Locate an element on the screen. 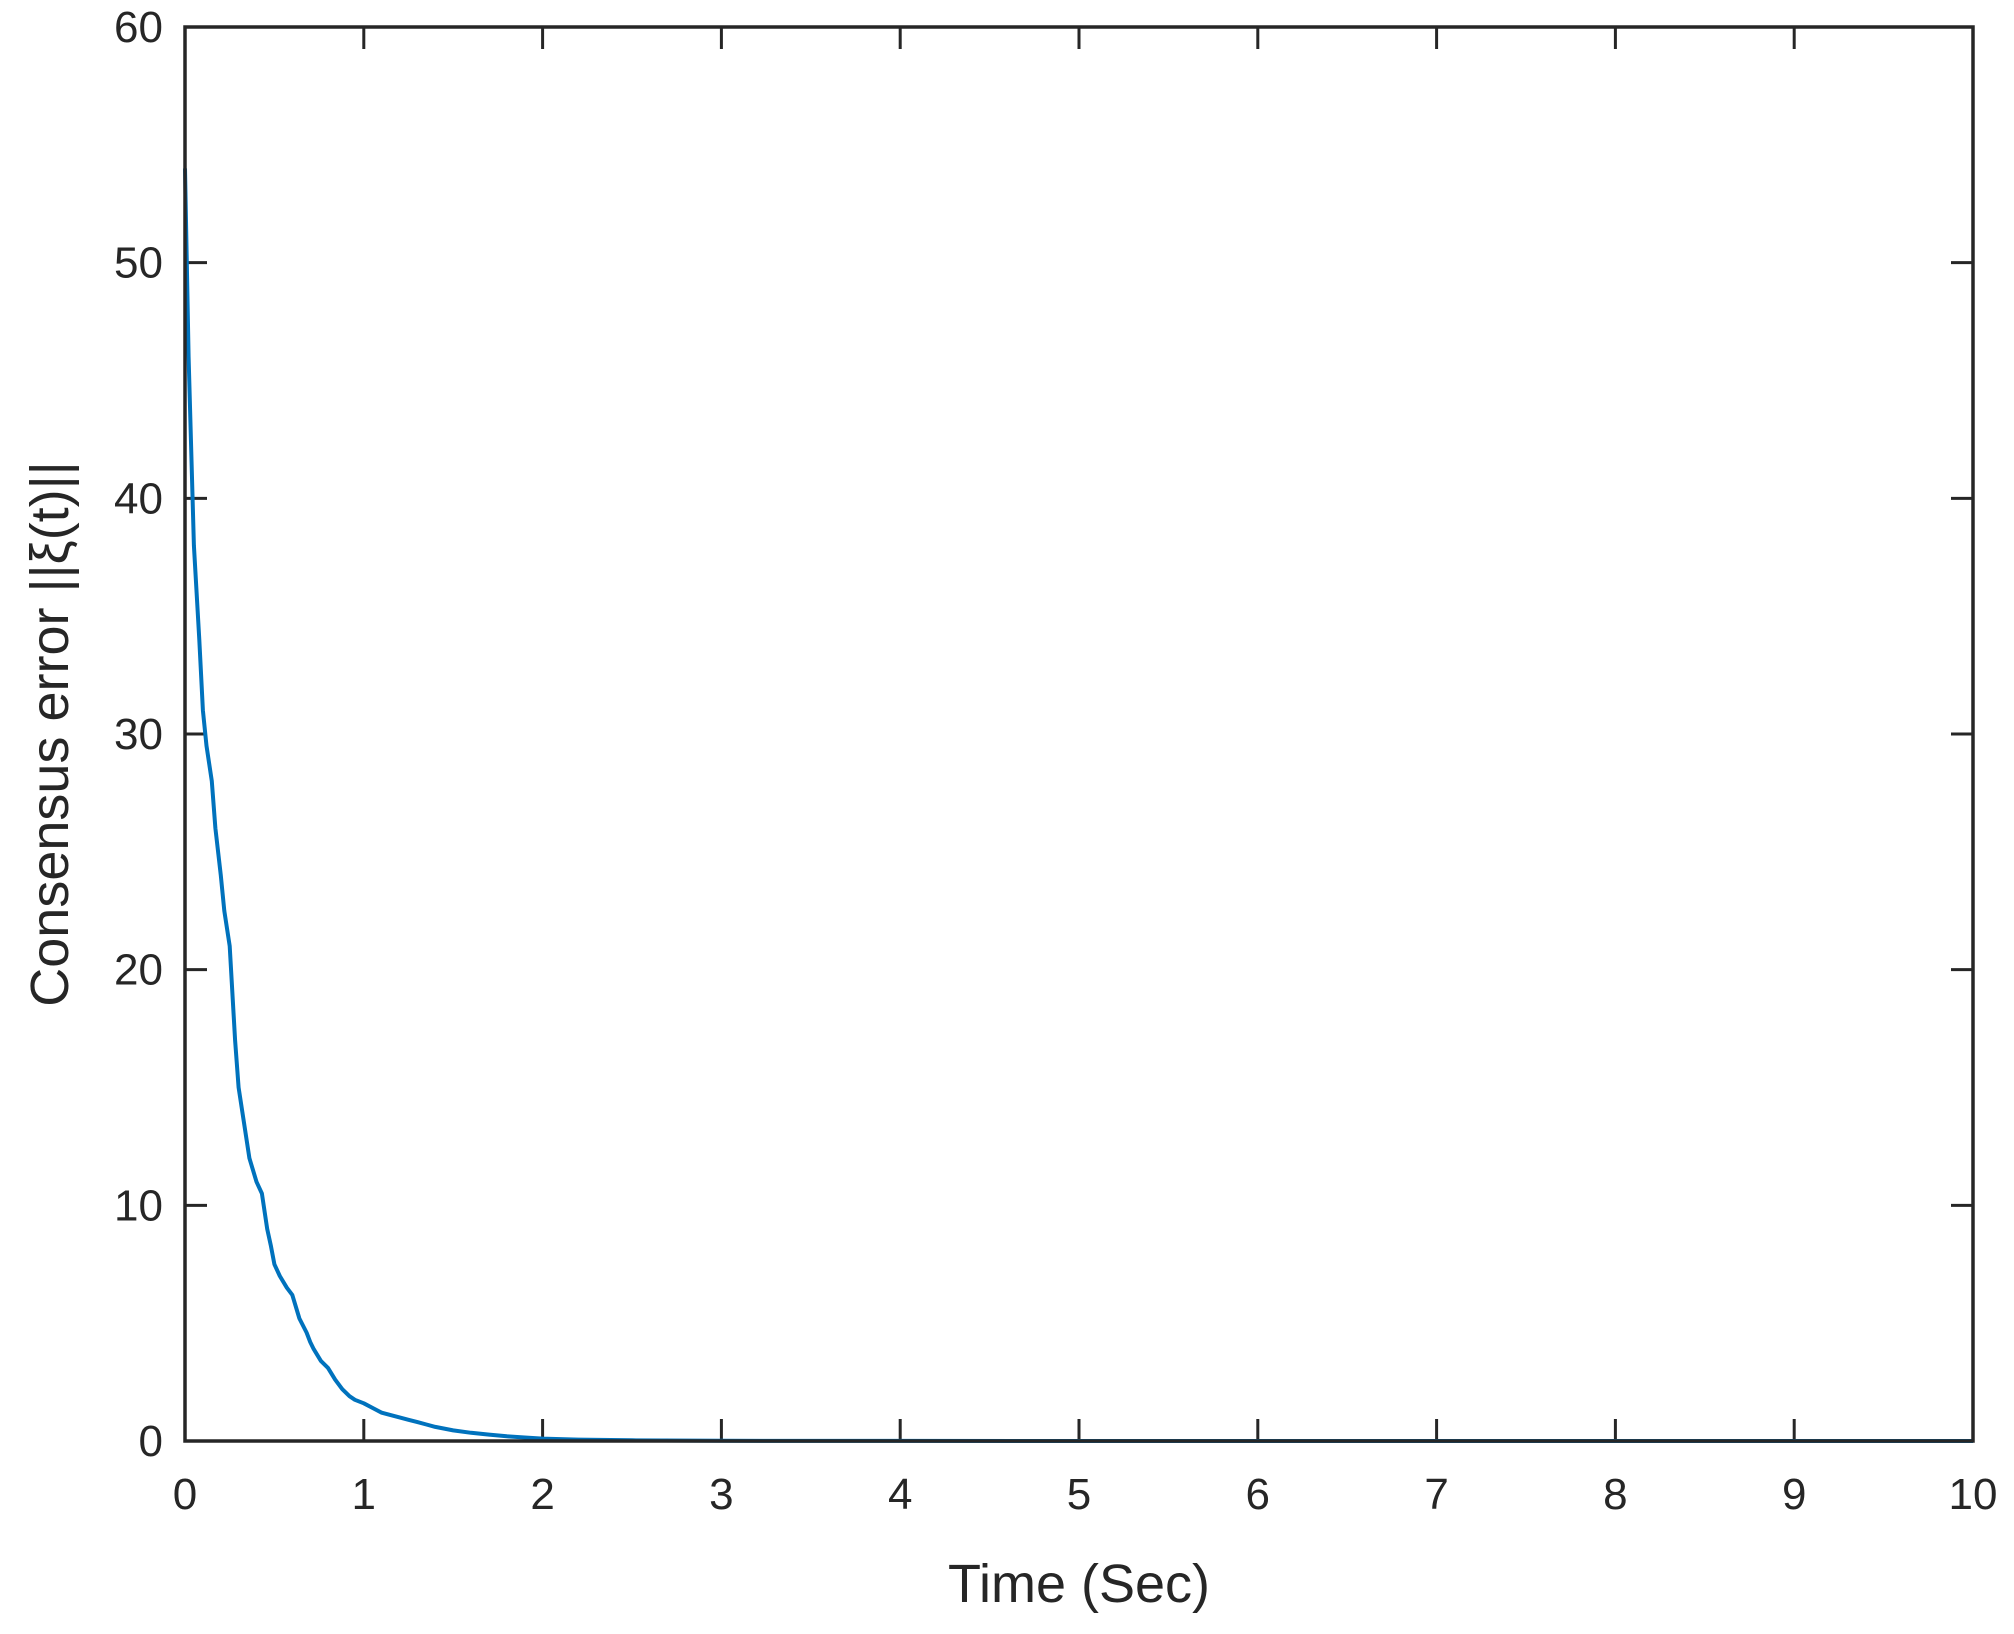  y-tick-label: 20 is located at coordinates (138, 970).